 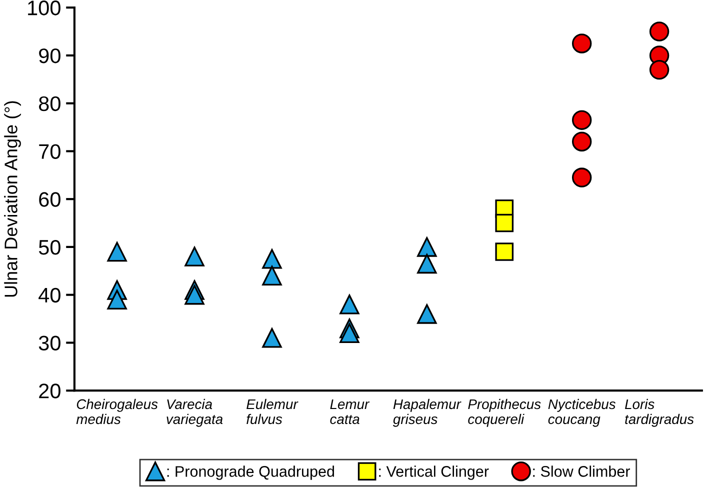 I want to click on legend-label: : Vertical Clinger, so click(x=434, y=473).